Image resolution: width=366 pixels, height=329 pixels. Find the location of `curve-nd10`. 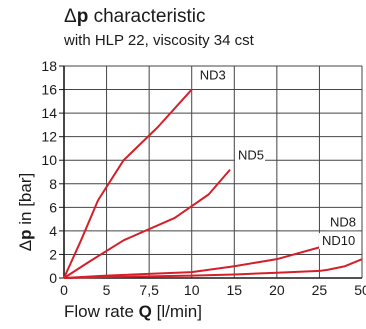

curve-nd10 is located at coordinates (213, 268).